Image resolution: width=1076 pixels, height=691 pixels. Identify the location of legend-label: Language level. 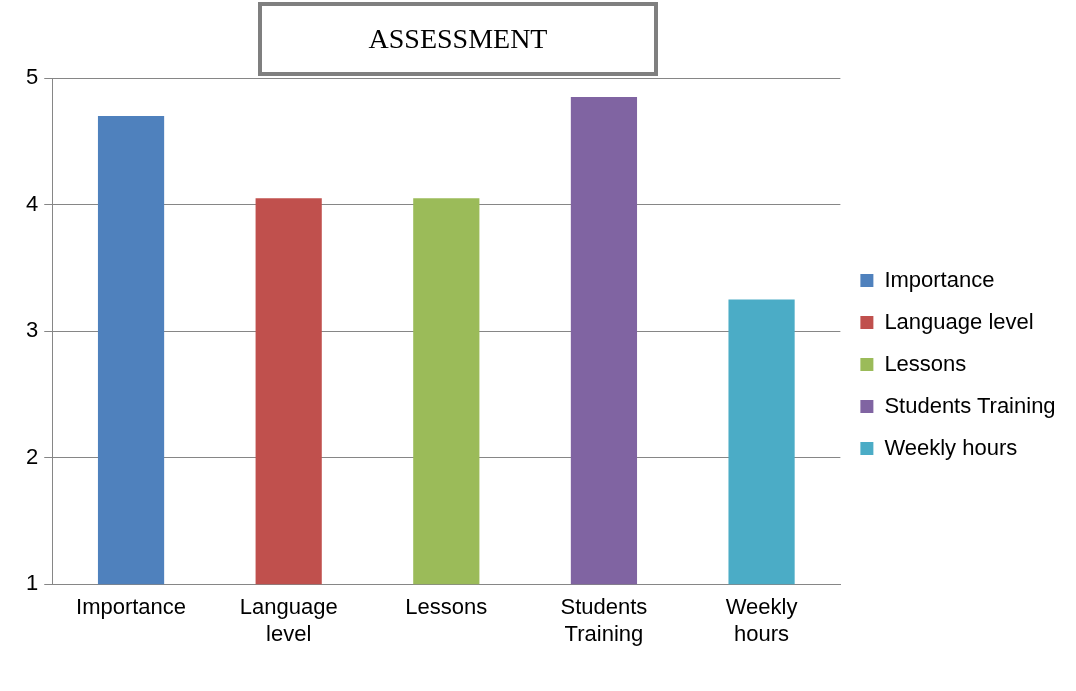
(959, 321).